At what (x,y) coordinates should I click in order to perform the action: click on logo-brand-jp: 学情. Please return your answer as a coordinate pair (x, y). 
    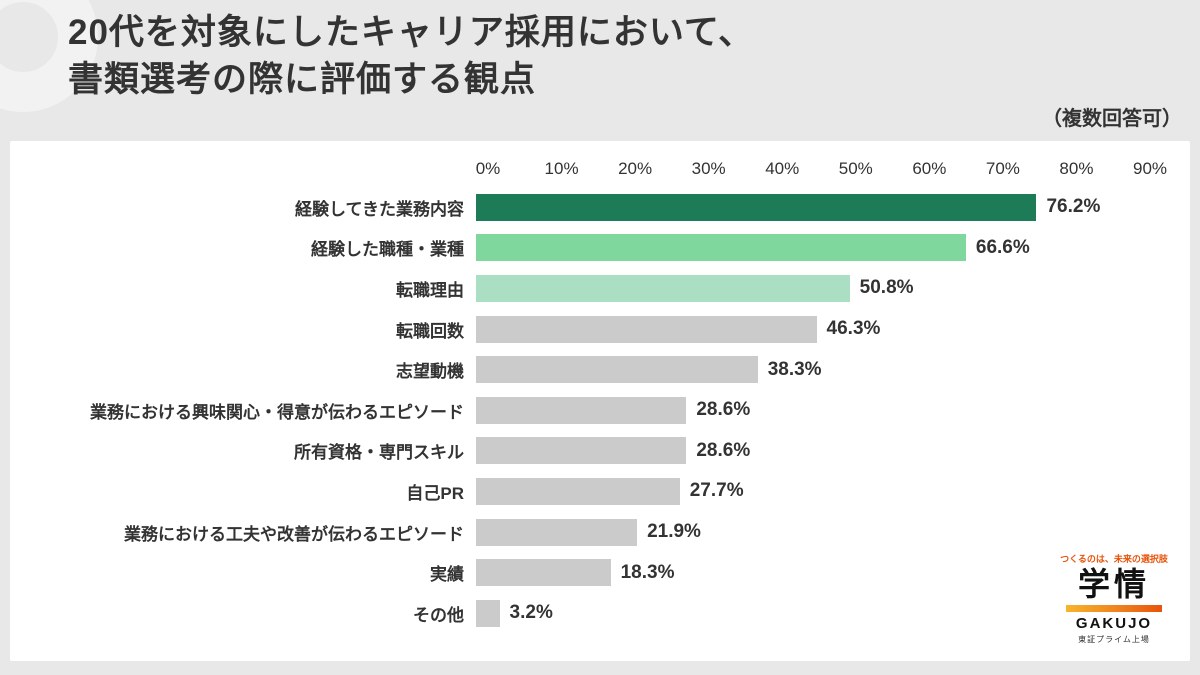
    Looking at the image, I should click on (1113, 583).